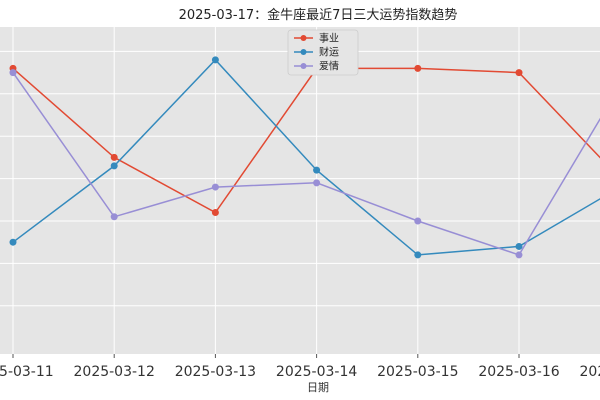 This screenshot has width=600, height=400. What do you see at coordinates (329, 52) in the screenshot?
I see `legend-label-1: 财运` at bounding box center [329, 52].